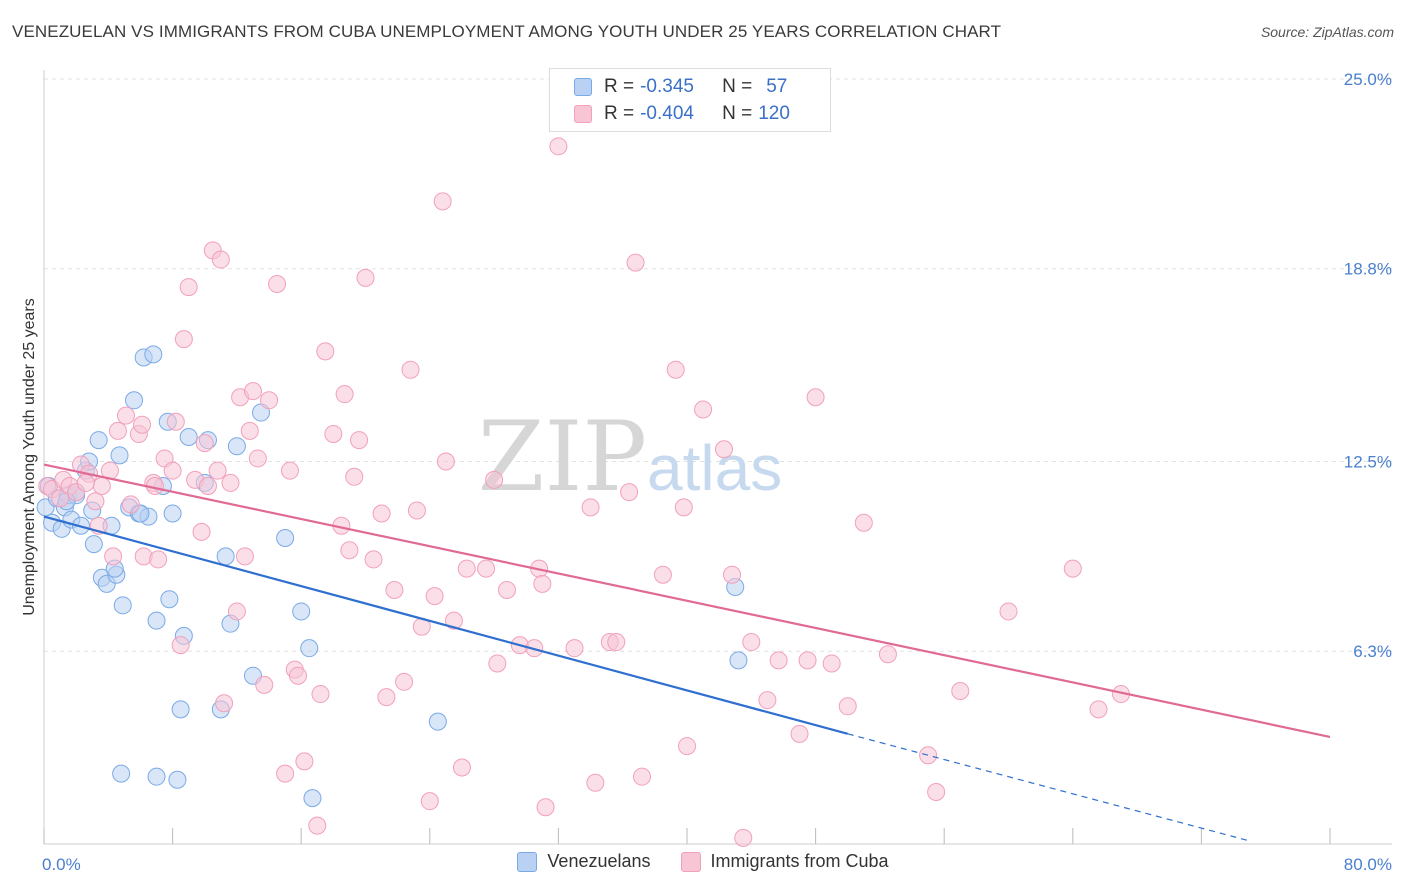  What do you see at coordinates (777, 86) in the screenshot?
I see `legend-n-value: 57` at bounding box center [777, 86].